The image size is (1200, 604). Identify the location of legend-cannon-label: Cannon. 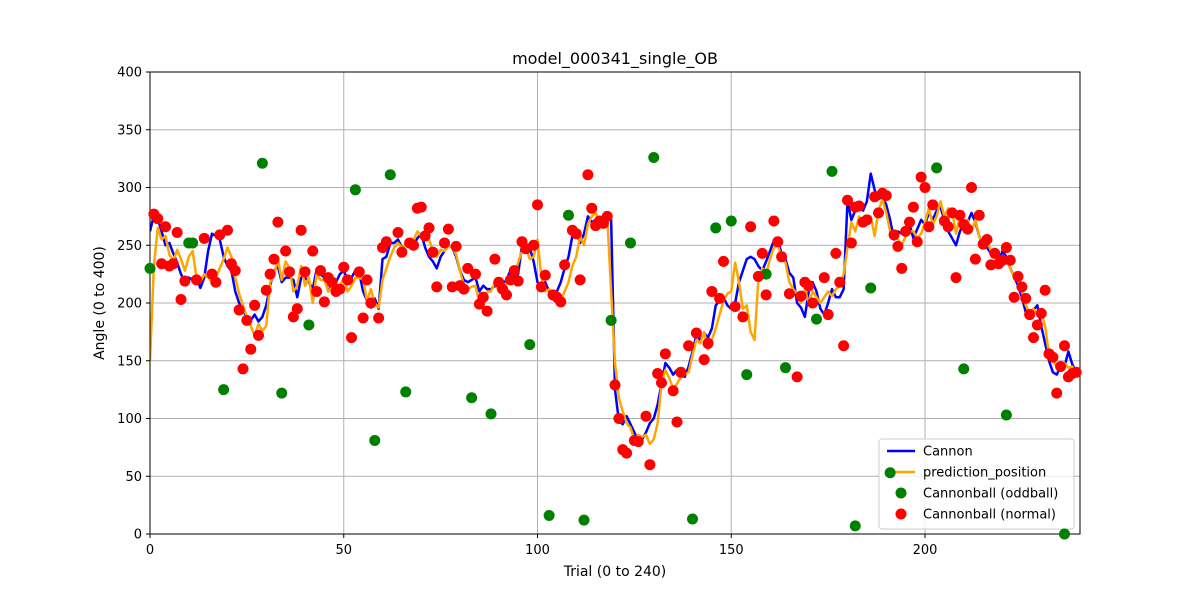
(948, 452).